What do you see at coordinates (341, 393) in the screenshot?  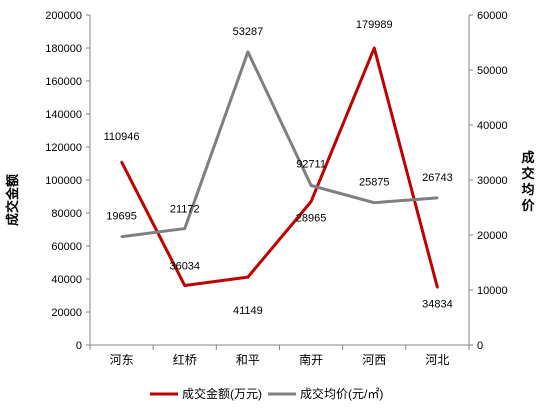 I see `legend-label: 成交均价(元/㎡)` at bounding box center [341, 393].